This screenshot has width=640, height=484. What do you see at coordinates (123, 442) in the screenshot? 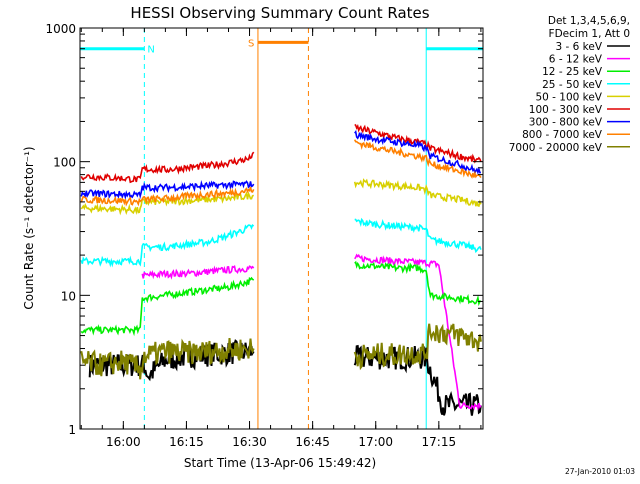
I see `x-tick-label: 16:00` at bounding box center [123, 442].